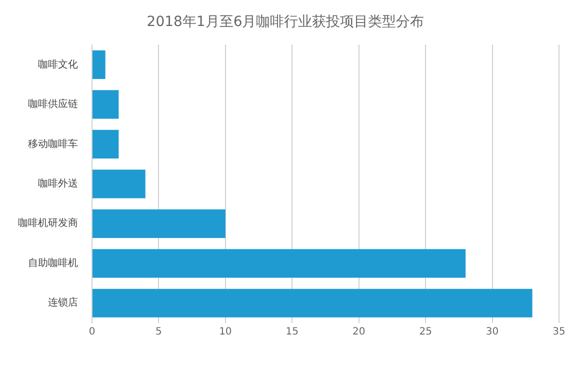 The width and height of the screenshot is (587, 379). I want to click on y-tick-label: 自助咖啡机, so click(53, 262).